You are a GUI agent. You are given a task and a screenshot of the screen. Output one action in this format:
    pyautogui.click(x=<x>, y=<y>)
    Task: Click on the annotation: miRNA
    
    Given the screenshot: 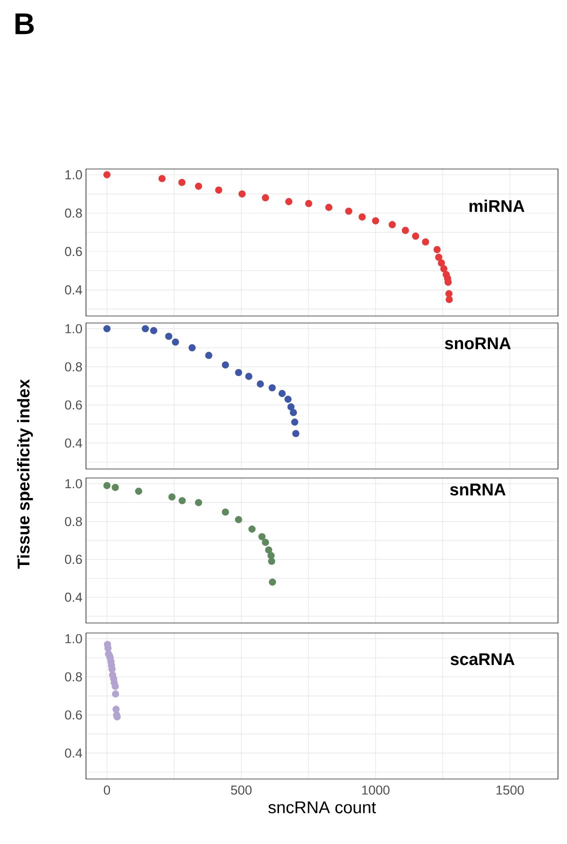 What is the action you would take?
    pyautogui.click(x=497, y=206)
    